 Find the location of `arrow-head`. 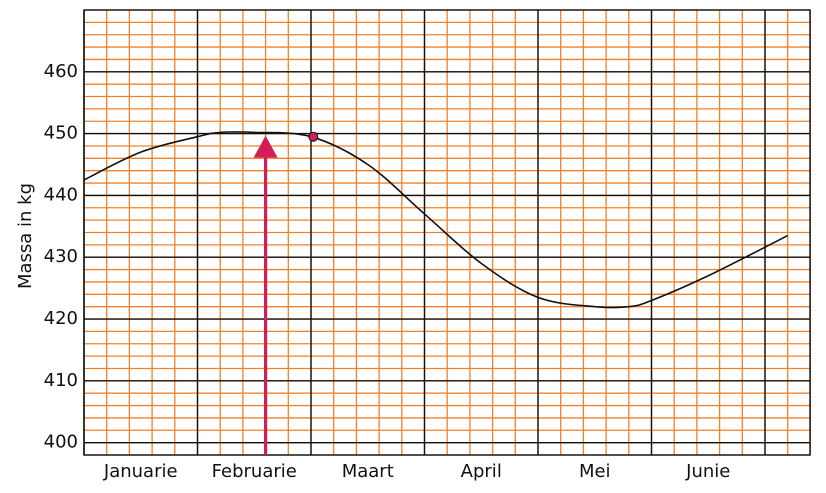

arrow-head is located at coordinates (265, 146).